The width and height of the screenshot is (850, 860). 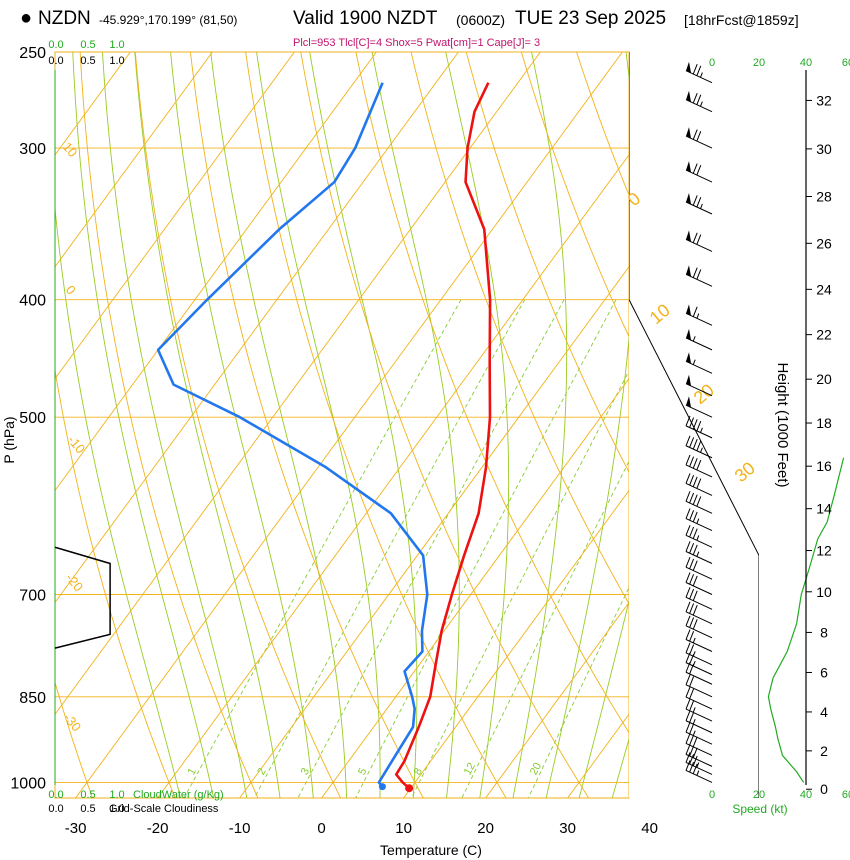 What do you see at coordinates (824, 379) in the screenshot?
I see `height-tick-label: 20` at bounding box center [824, 379].